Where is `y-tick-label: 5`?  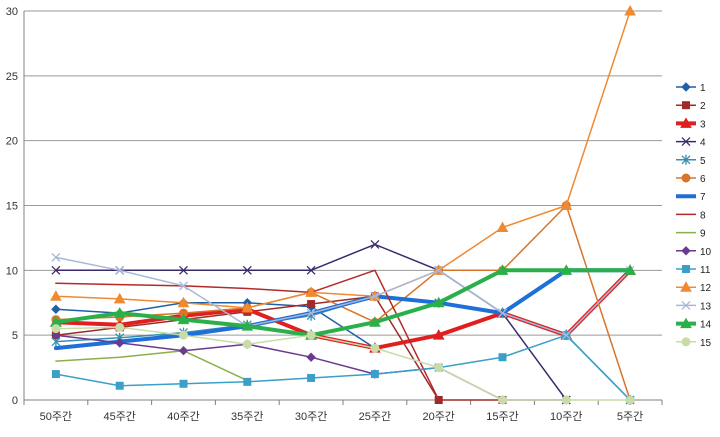 y-tick-label: 5 is located at coordinates (15, 336).